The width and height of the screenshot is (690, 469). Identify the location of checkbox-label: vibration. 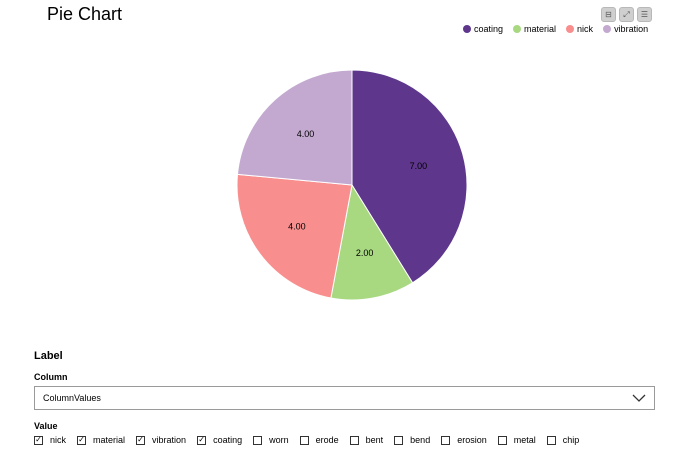
(169, 440).